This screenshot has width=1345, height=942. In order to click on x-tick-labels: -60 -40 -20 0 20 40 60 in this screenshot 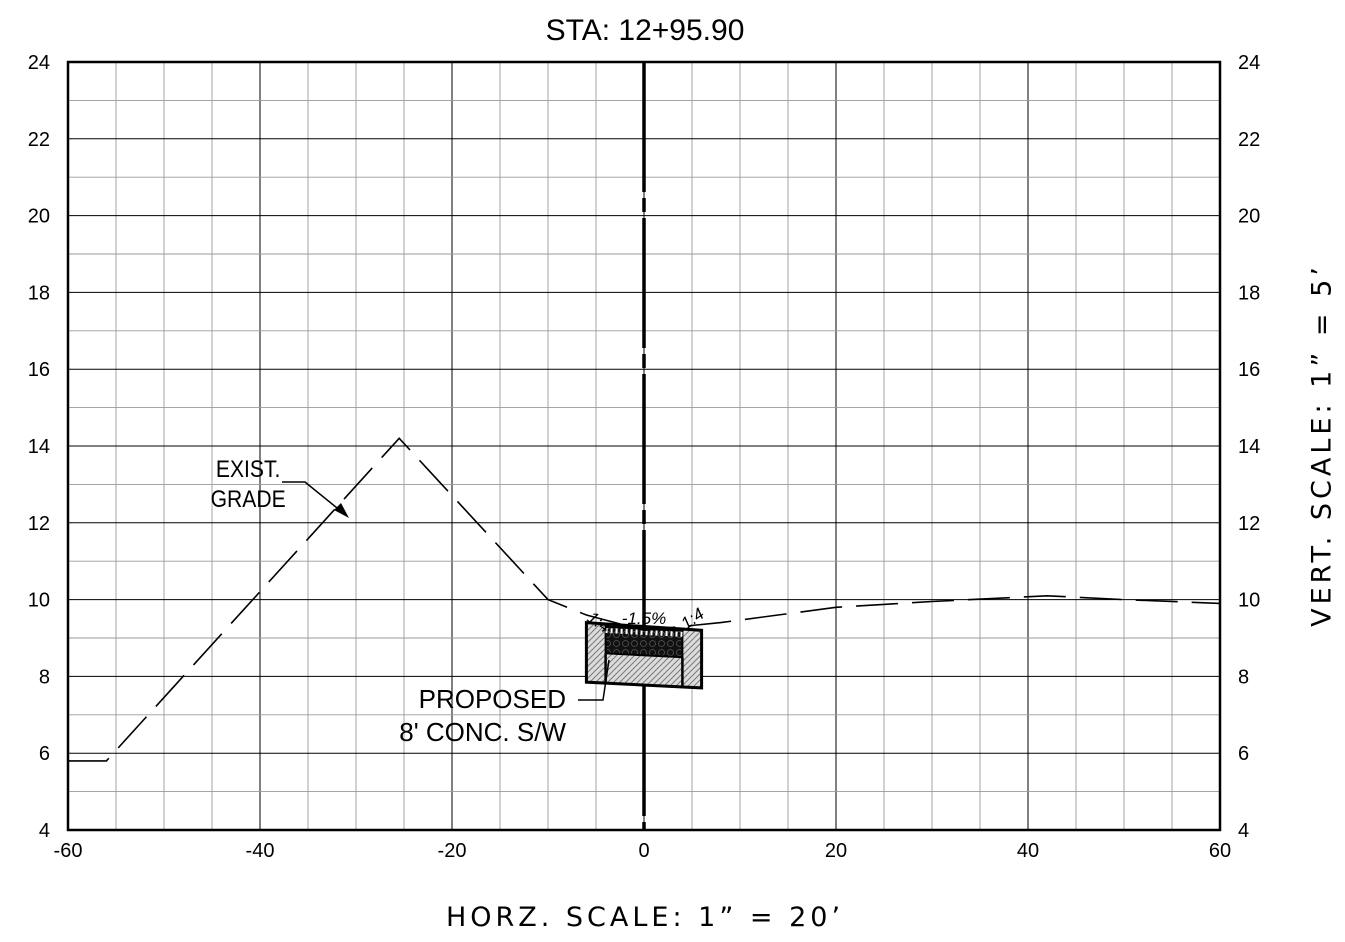, I will do `click(643, 851)`.